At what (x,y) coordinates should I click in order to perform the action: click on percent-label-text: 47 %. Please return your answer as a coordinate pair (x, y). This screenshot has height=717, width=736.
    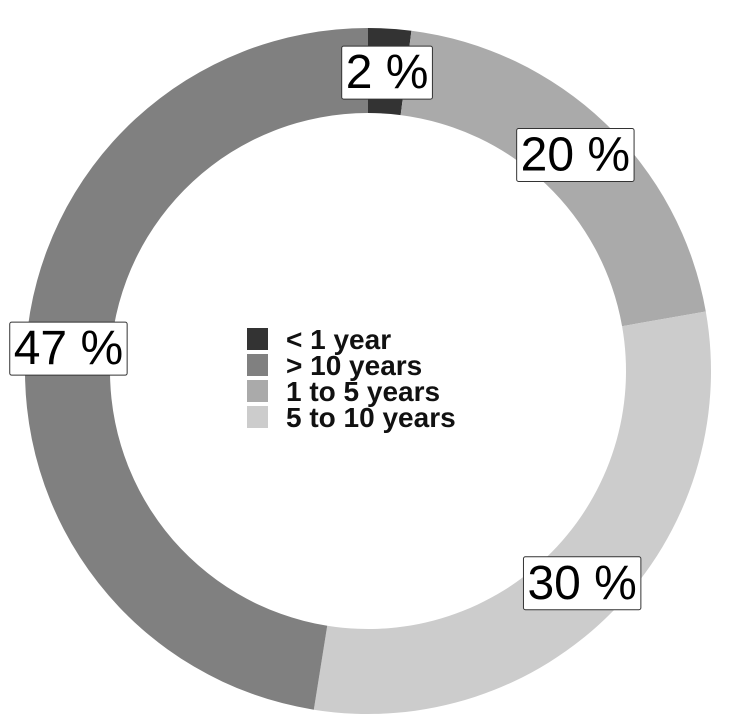
    Looking at the image, I should click on (68, 348).